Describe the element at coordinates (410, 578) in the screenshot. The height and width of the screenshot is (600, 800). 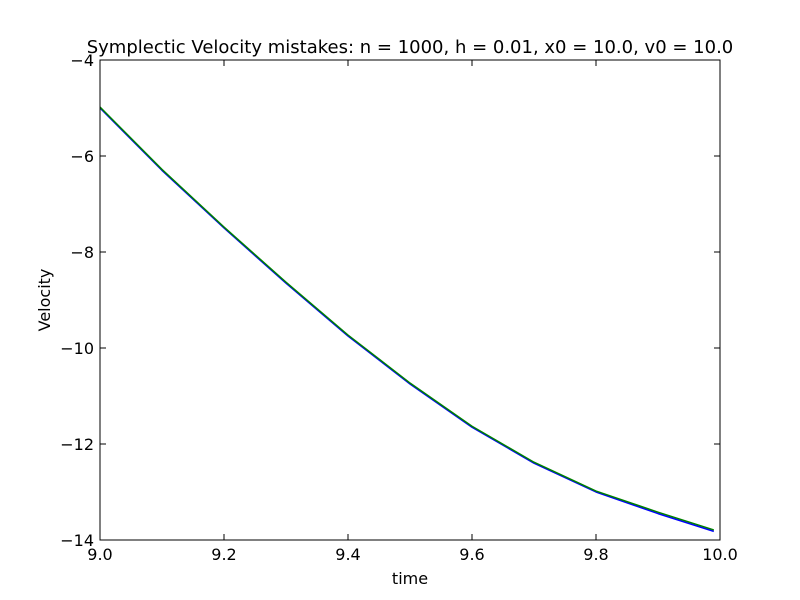
I see `x-axis-label: time` at that location.